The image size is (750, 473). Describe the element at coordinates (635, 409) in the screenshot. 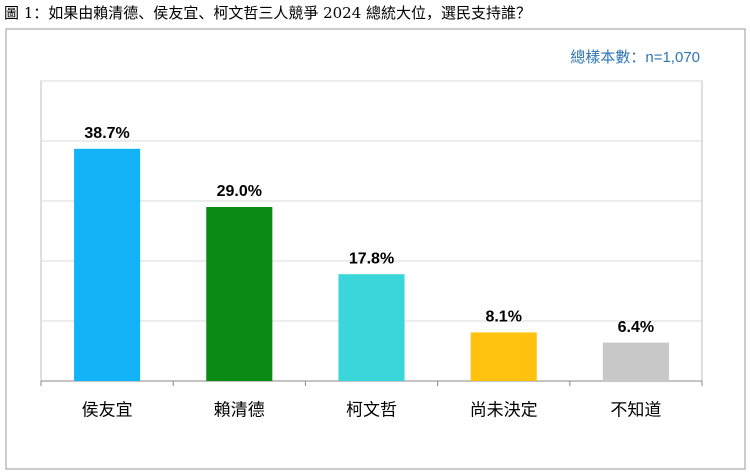

I see `x-tick-label: 不知道` at that location.